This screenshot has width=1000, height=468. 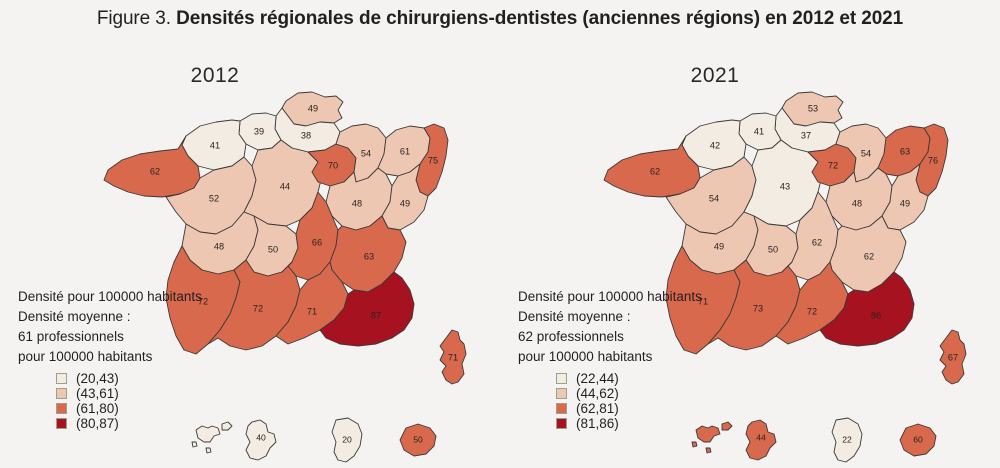 I want to click on legend-row: (20,43), so click(x=87, y=378).